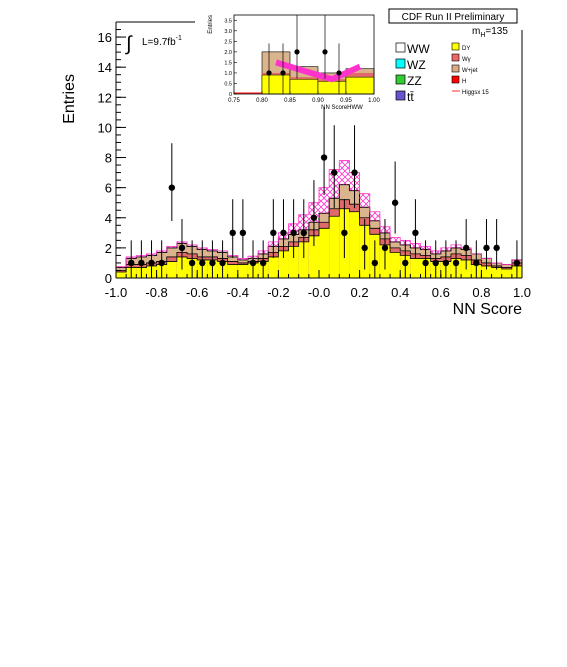 The height and width of the screenshot is (667, 567). I want to click on x-tick-label: 0.6, so click(441, 292).